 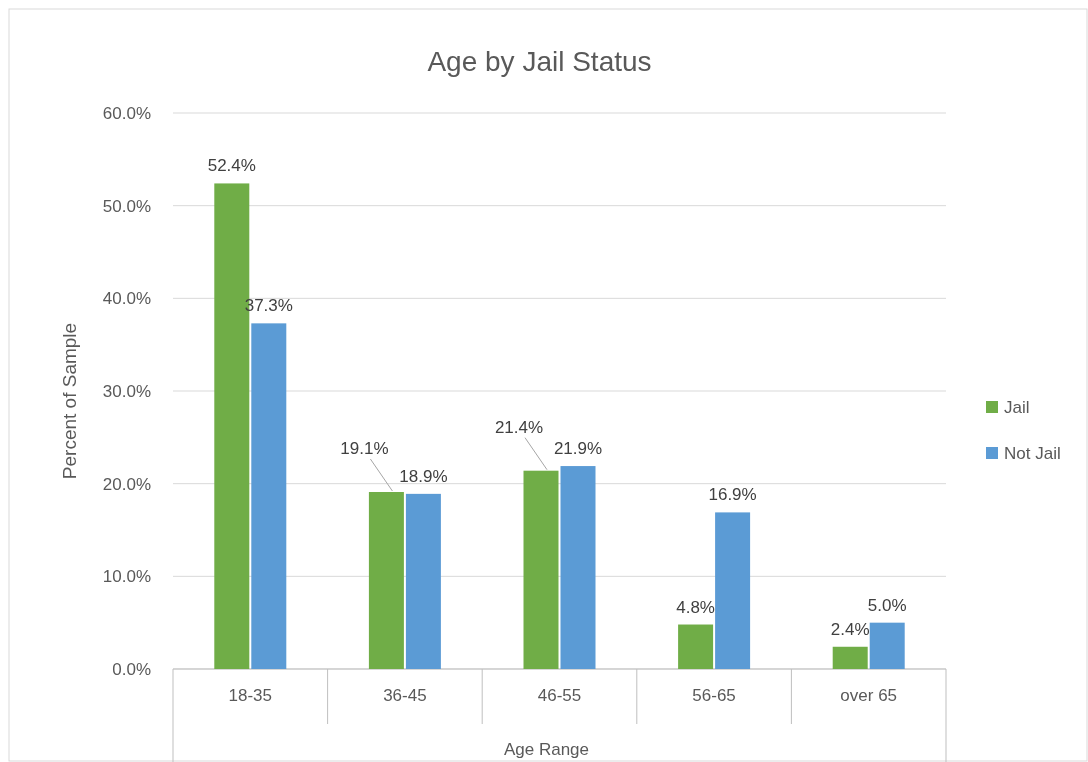 I want to click on y-tick-label: 50.0%, so click(x=126, y=206).